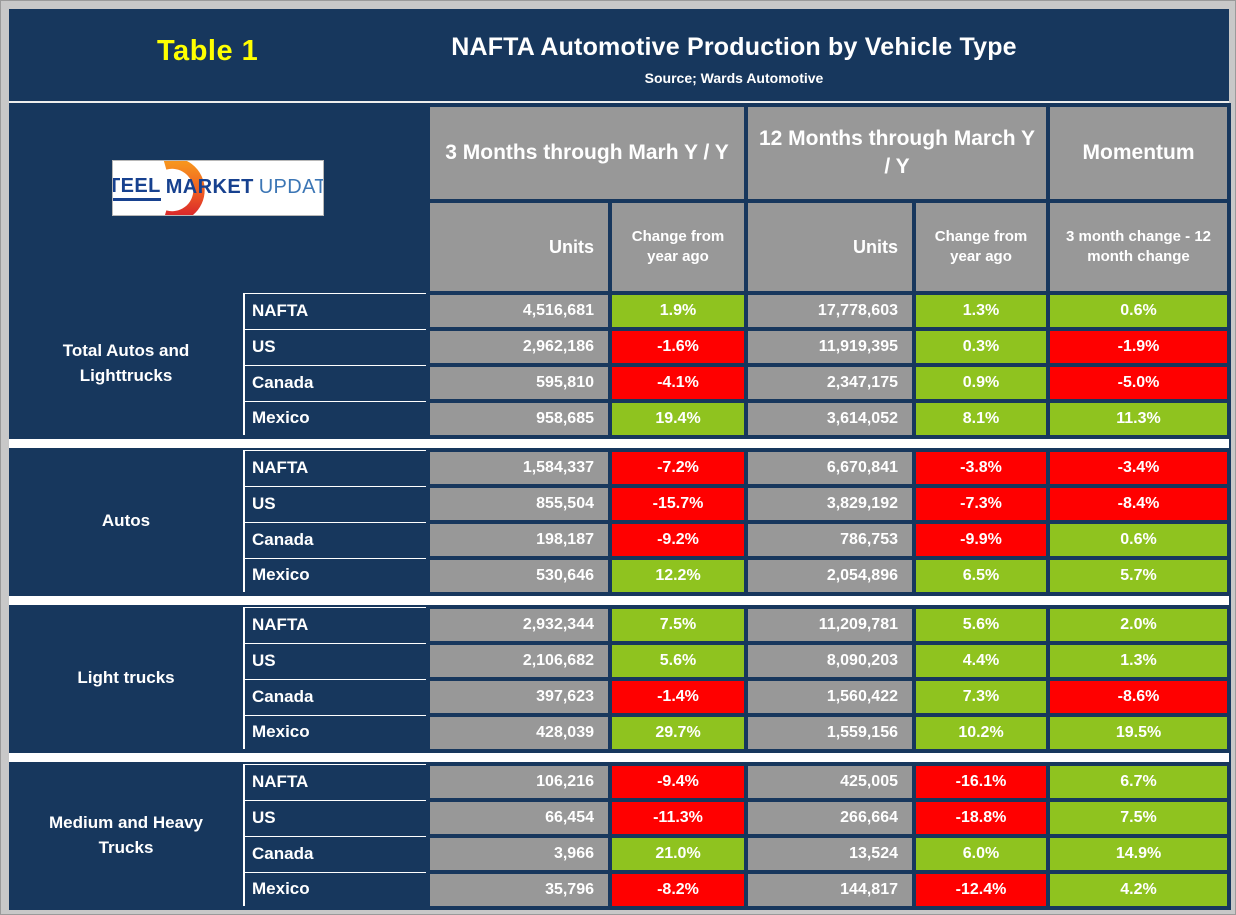  I want to click on column-change-12m: Change from year ago, so click(981, 247).